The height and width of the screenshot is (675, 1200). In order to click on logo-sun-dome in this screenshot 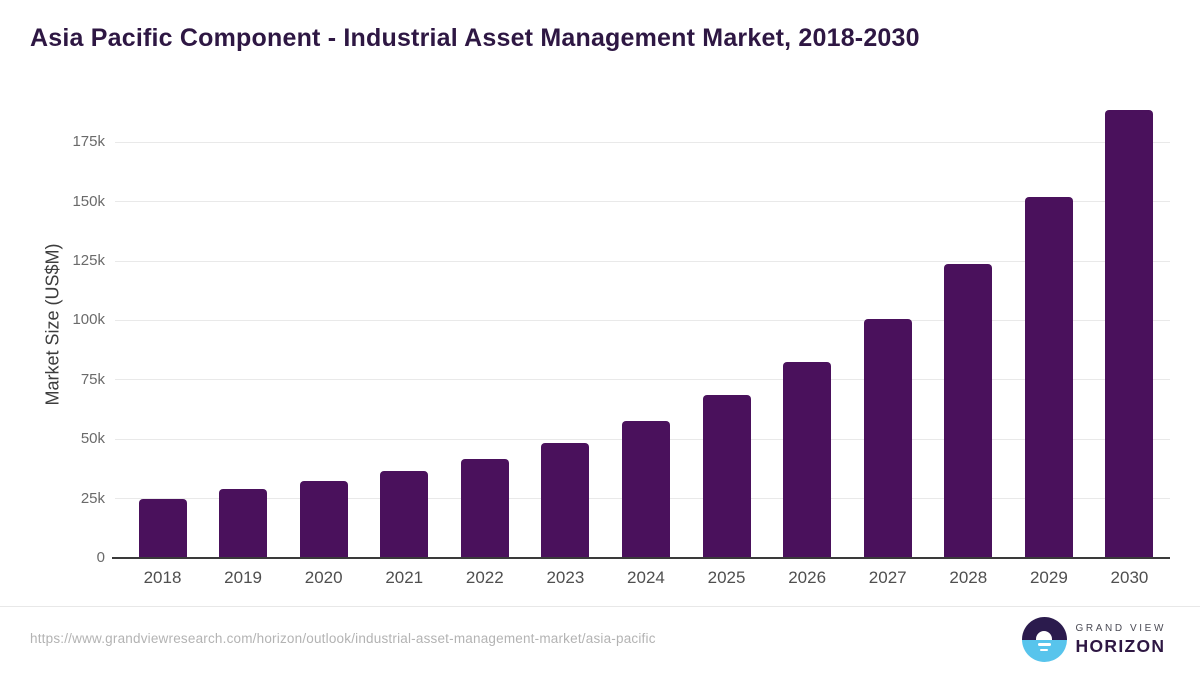, I will do `click(1044, 635)`.